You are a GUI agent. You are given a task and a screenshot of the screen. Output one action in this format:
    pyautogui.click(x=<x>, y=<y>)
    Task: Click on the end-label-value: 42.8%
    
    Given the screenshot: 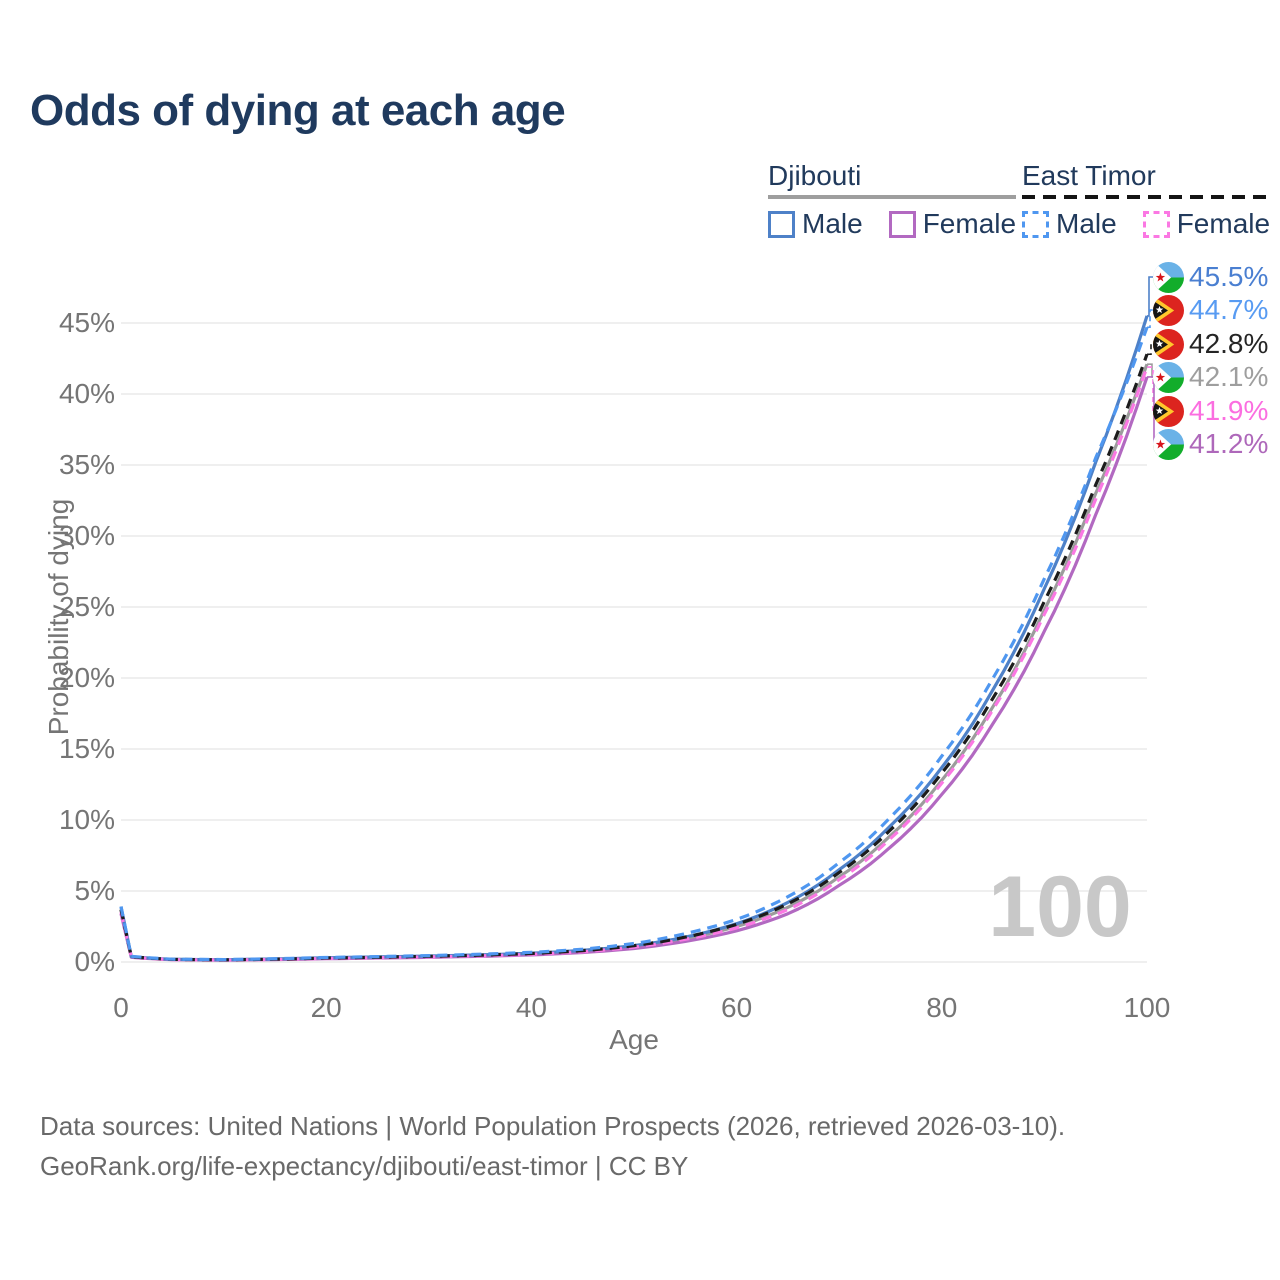 What is the action you would take?
    pyautogui.click(x=1229, y=343)
    